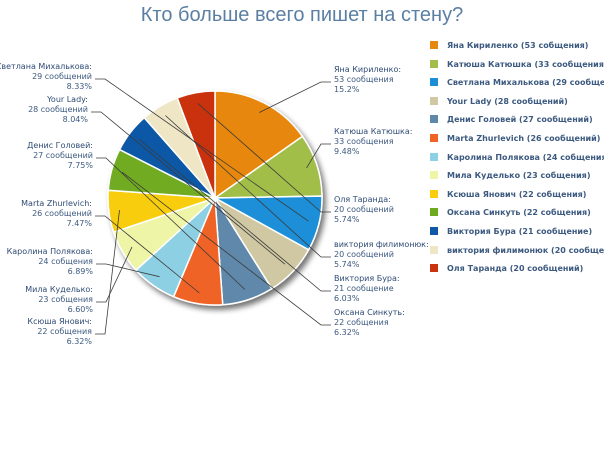 This screenshot has width=604, height=453. I want to click on legend-item-катюша-катюшка: Катюша Катюшка (33 сообщения), so click(517, 66).